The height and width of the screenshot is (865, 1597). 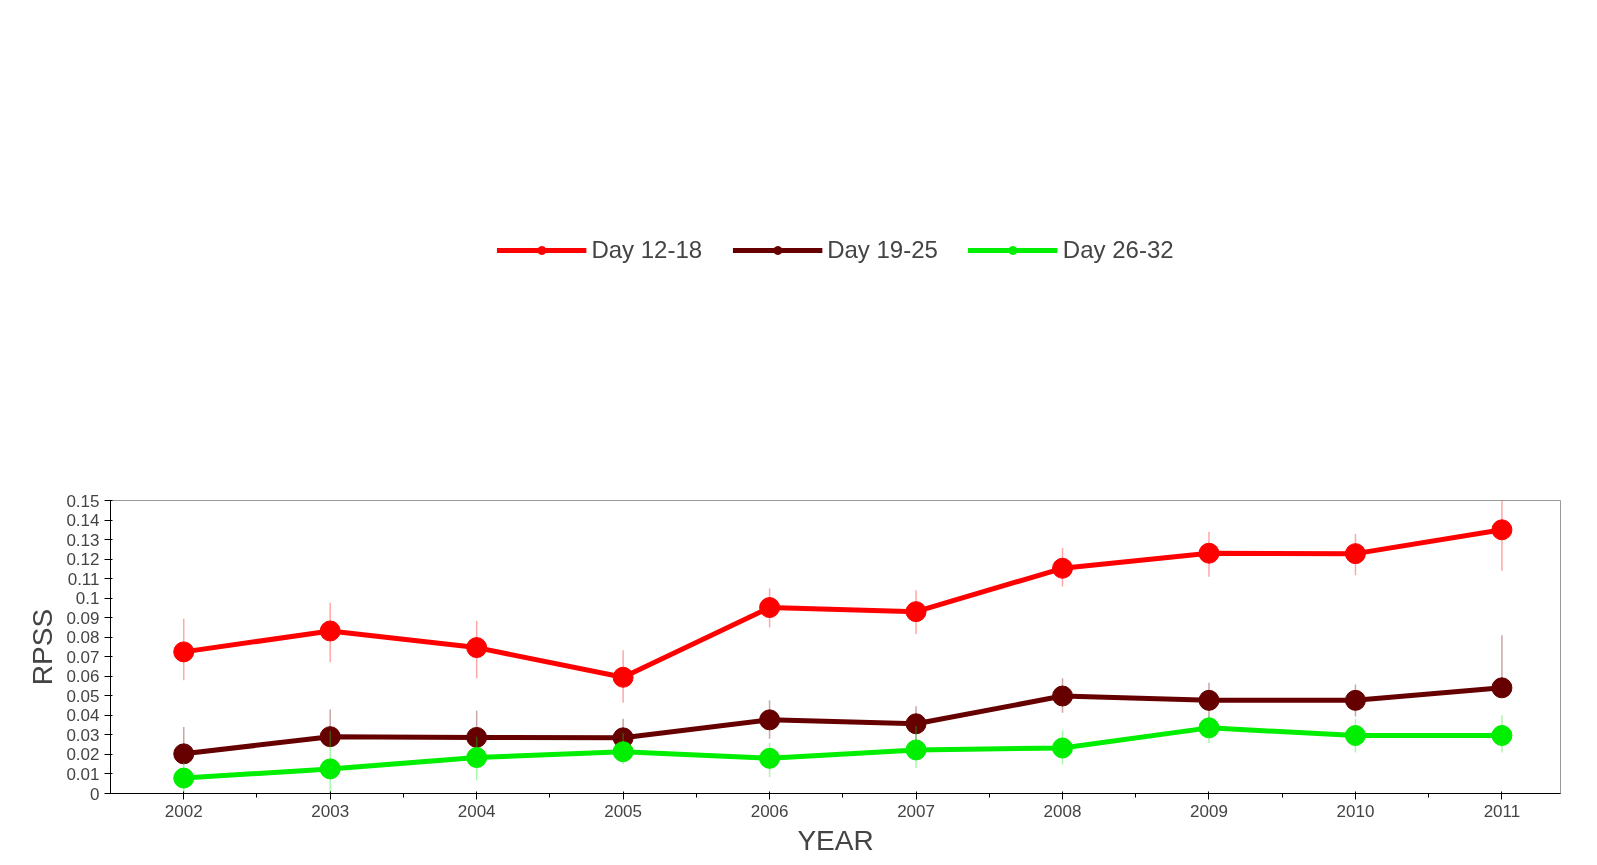 What do you see at coordinates (83, 521) in the screenshot?
I see `y-tick-label: 0.14` at bounding box center [83, 521].